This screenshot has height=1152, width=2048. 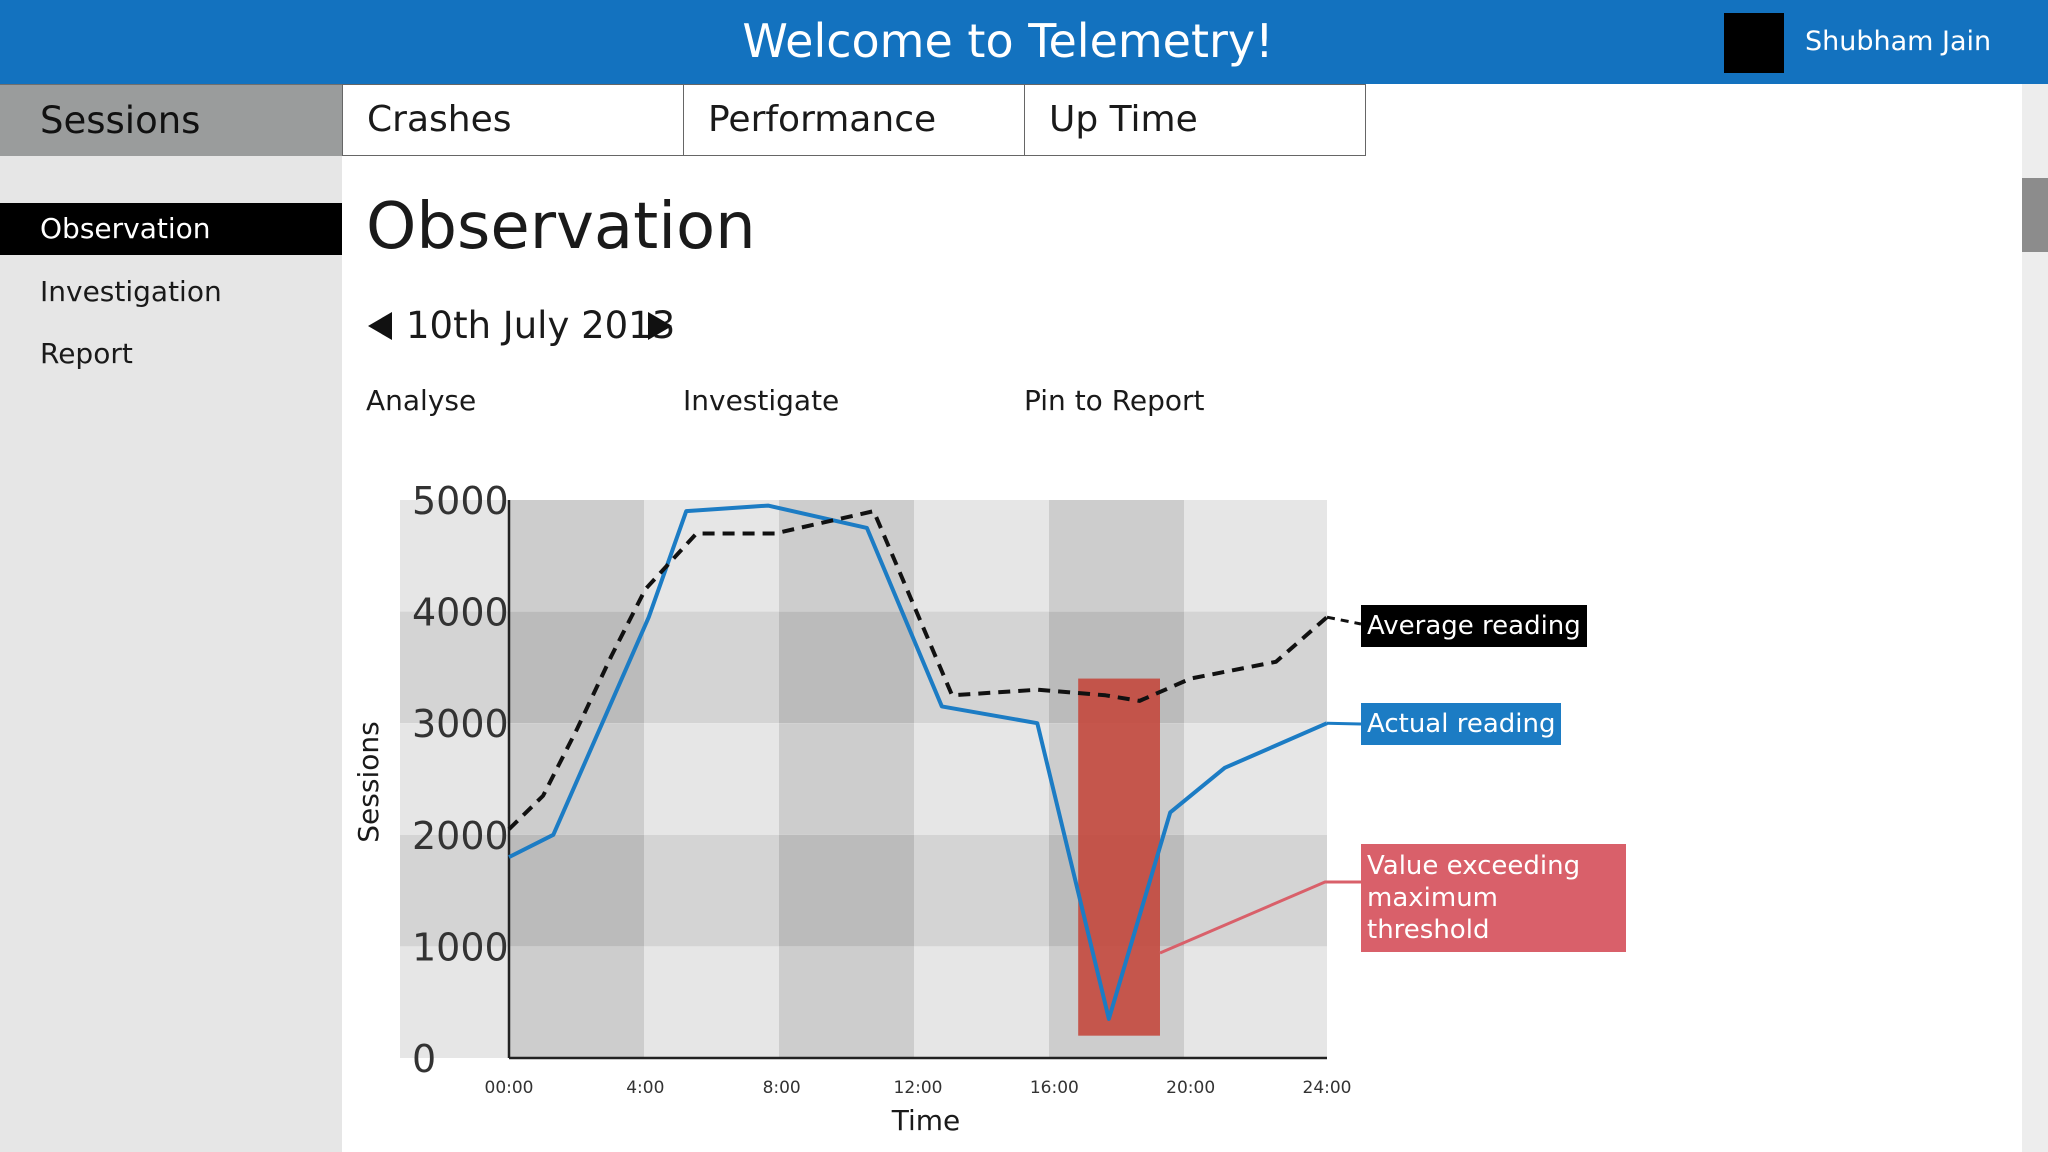 I want to click on sidebar-item-investigation: Investigation, so click(x=171, y=292).